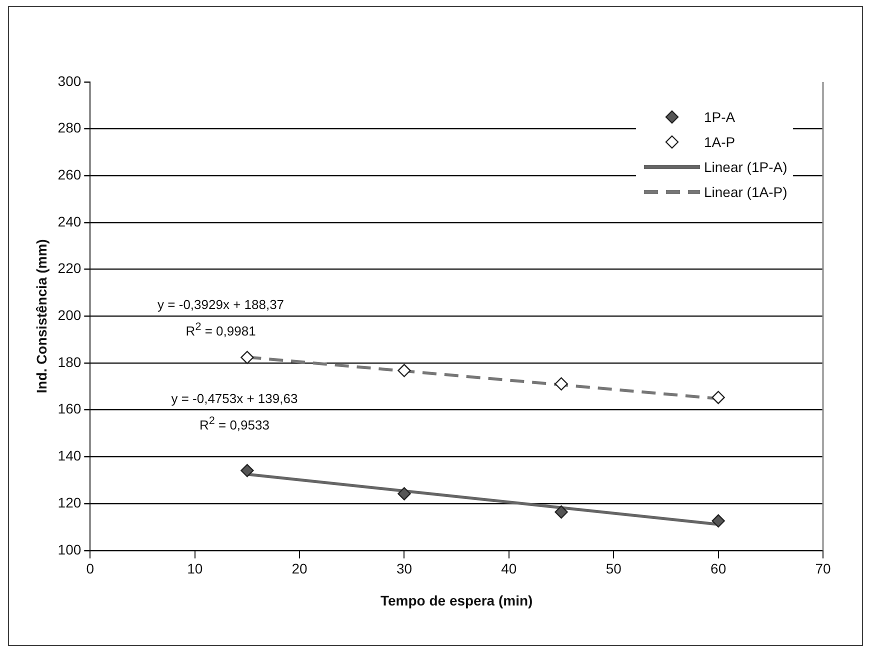 Image resolution: width=873 pixels, height=654 pixels. What do you see at coordinates (195, 568) in the screenshot?
I see `x-tick-label: 10` at bounding box center [195, 568].